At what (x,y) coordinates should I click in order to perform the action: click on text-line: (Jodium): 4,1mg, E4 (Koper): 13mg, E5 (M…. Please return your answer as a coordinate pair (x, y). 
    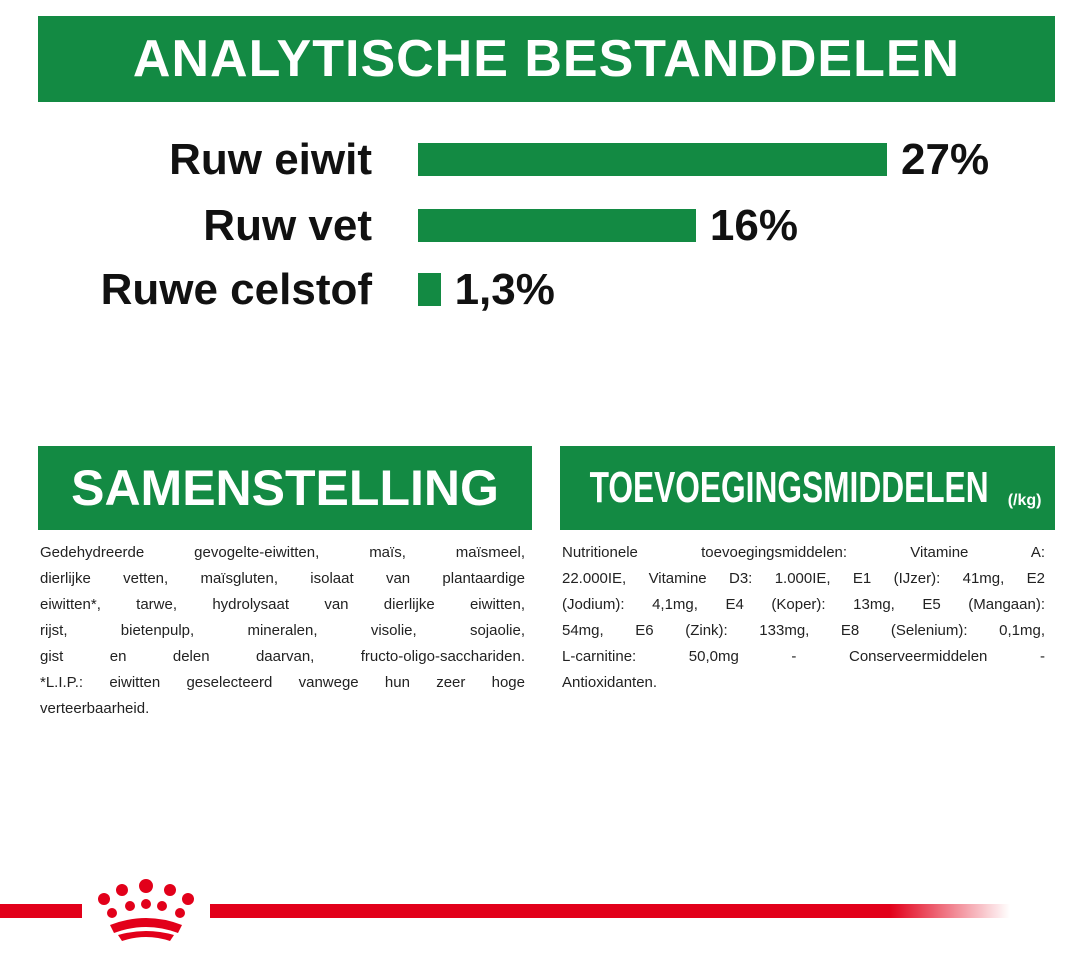
    Looking at the image, I should click on (803, 604).